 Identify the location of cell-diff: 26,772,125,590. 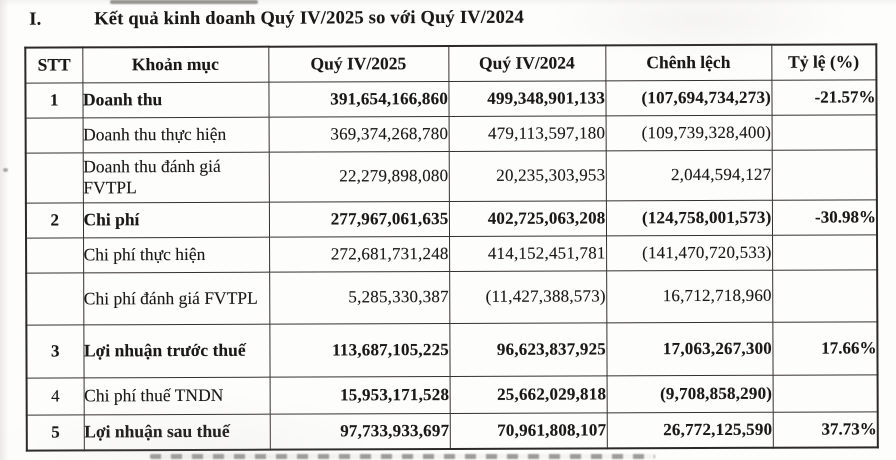
(689, 430).